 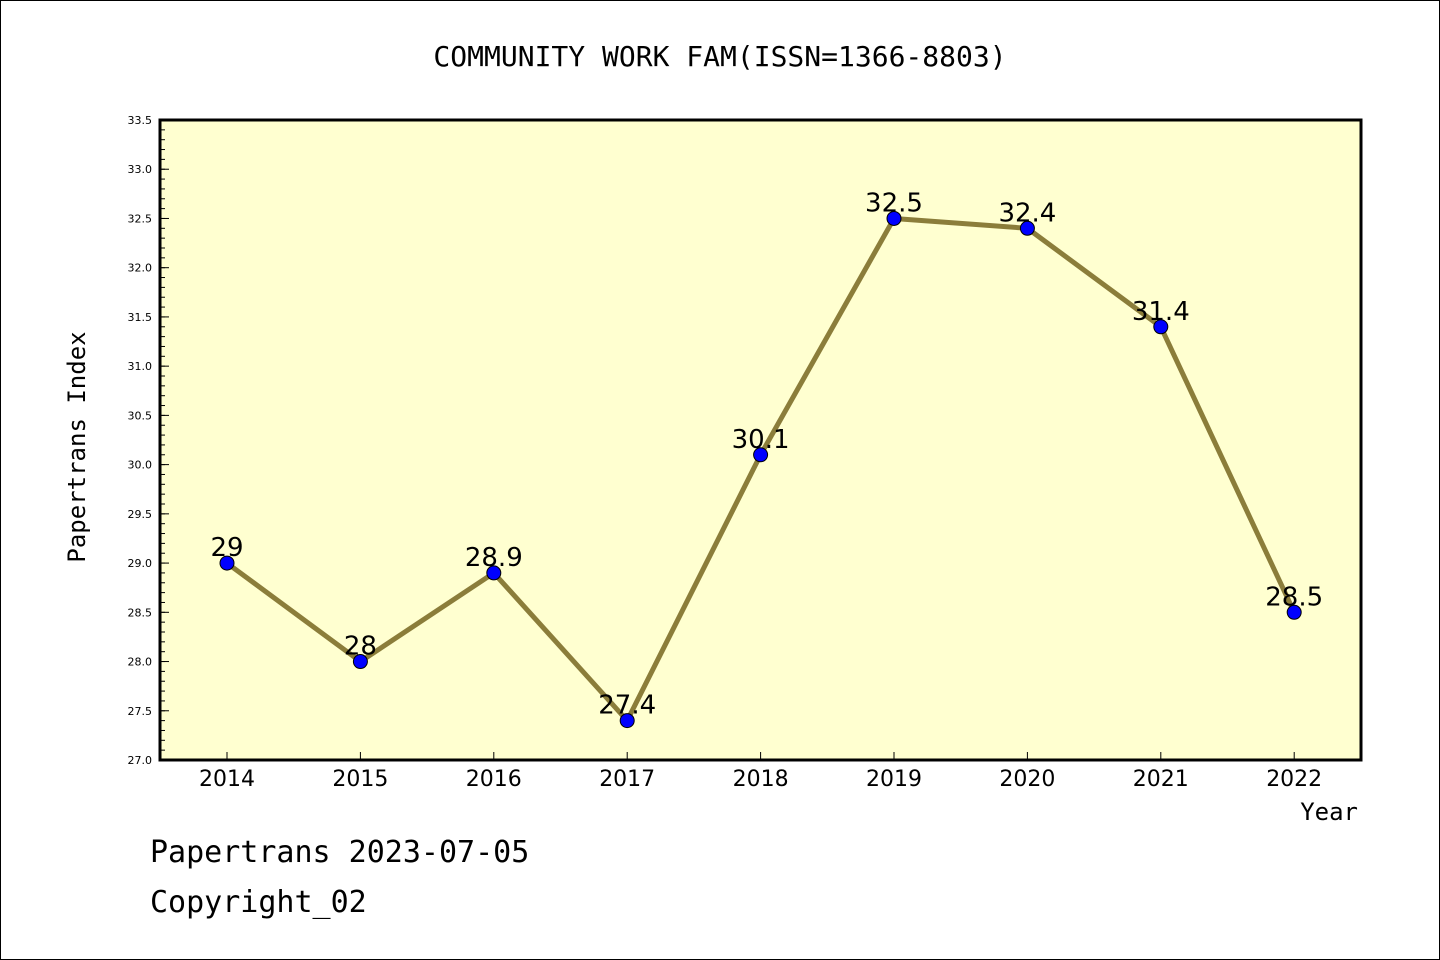 What do you see at coordinates (140, 711) in the screenshot?
I see `y-tick-label: 27.5` at bounding box center [140, 711].